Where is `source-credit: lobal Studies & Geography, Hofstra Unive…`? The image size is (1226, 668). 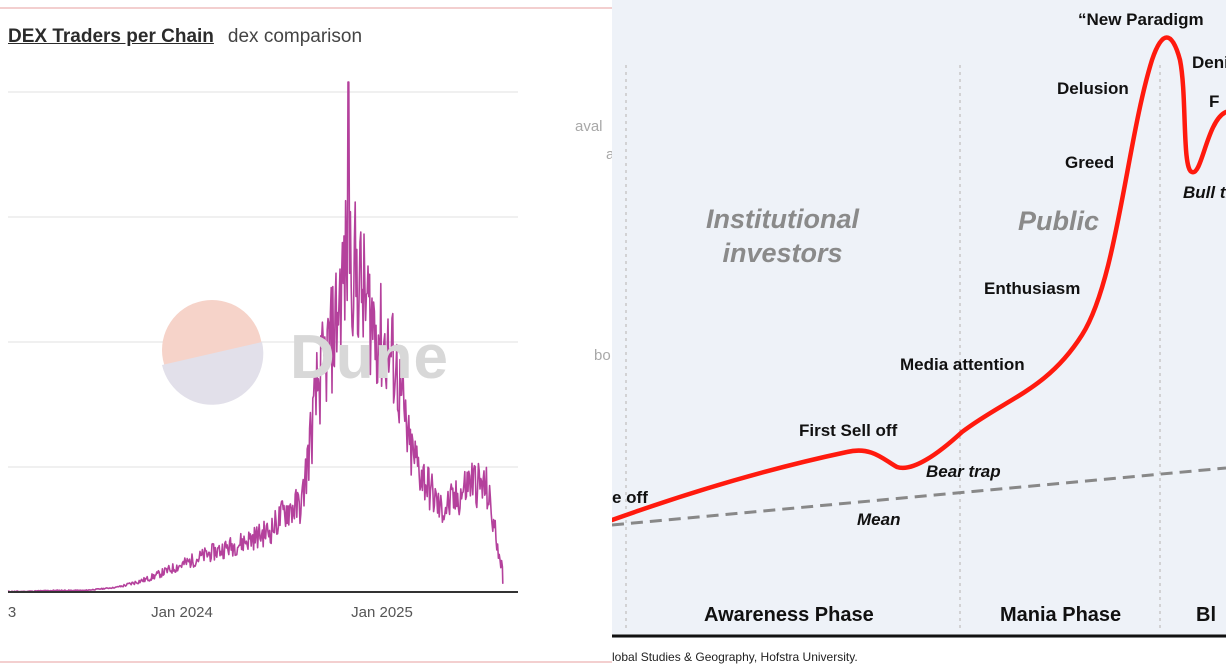 source-credit: lobal Studies & Geography, Hofstra Unive… is located at coordinates (735, 657).